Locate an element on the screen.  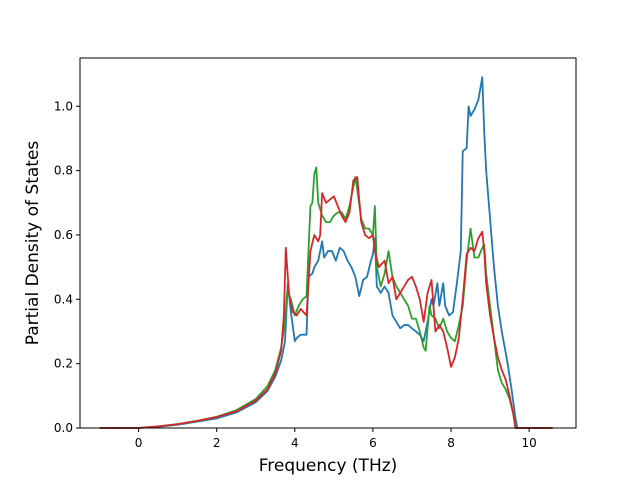
x-tick-label: 4 is located at coordinates (295, 443).